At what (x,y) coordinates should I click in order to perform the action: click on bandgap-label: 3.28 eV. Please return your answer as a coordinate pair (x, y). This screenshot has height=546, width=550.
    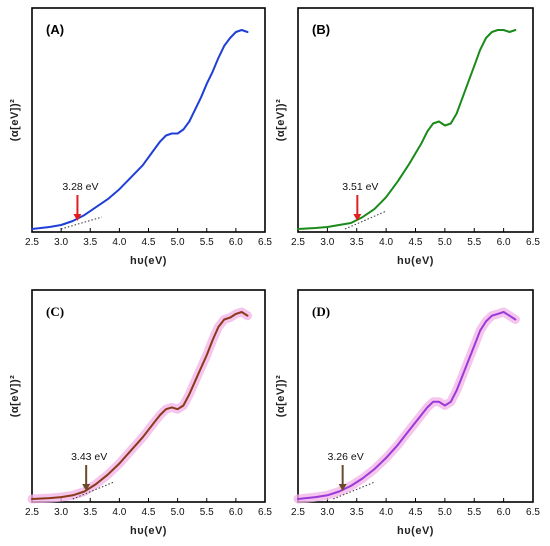
    Looking at the image, I should click on (80, 187).